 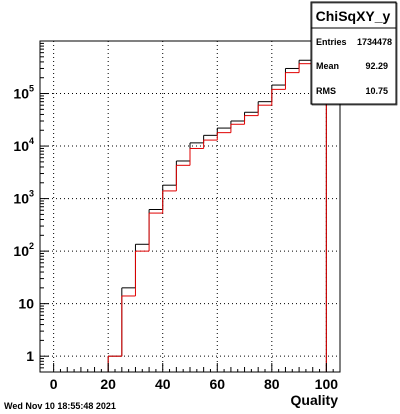 I want to click on stats-box-frame, so click(x=353, y=53).